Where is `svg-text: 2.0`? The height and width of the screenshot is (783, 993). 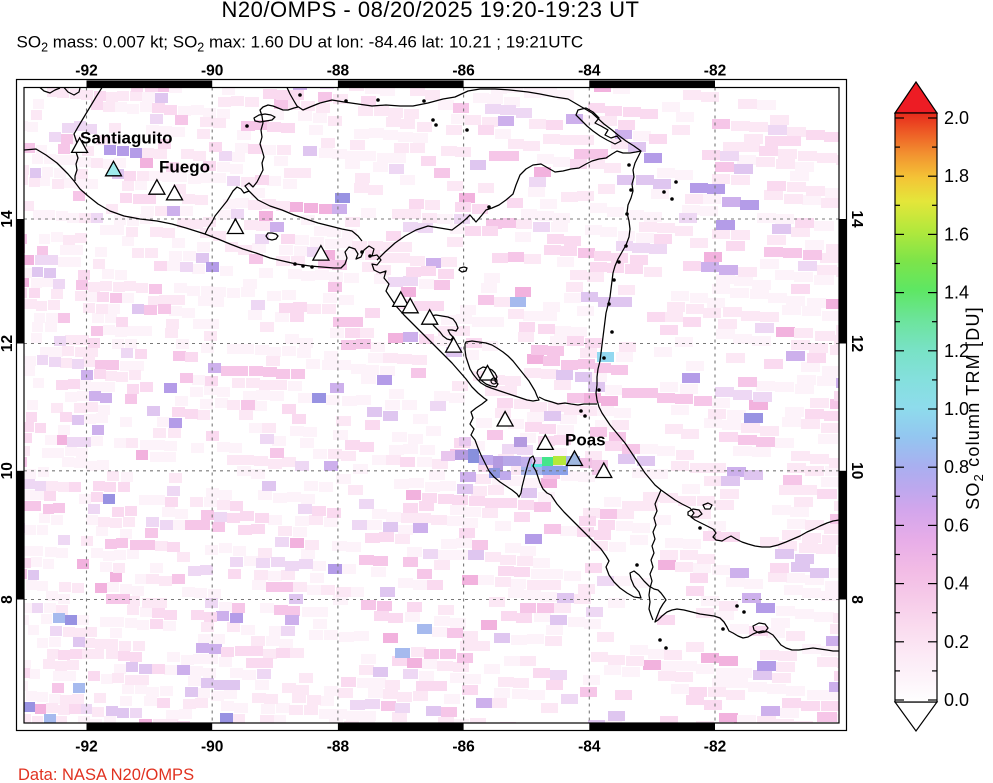 svg-text: 2.0 is located at coordinates (956, 118).